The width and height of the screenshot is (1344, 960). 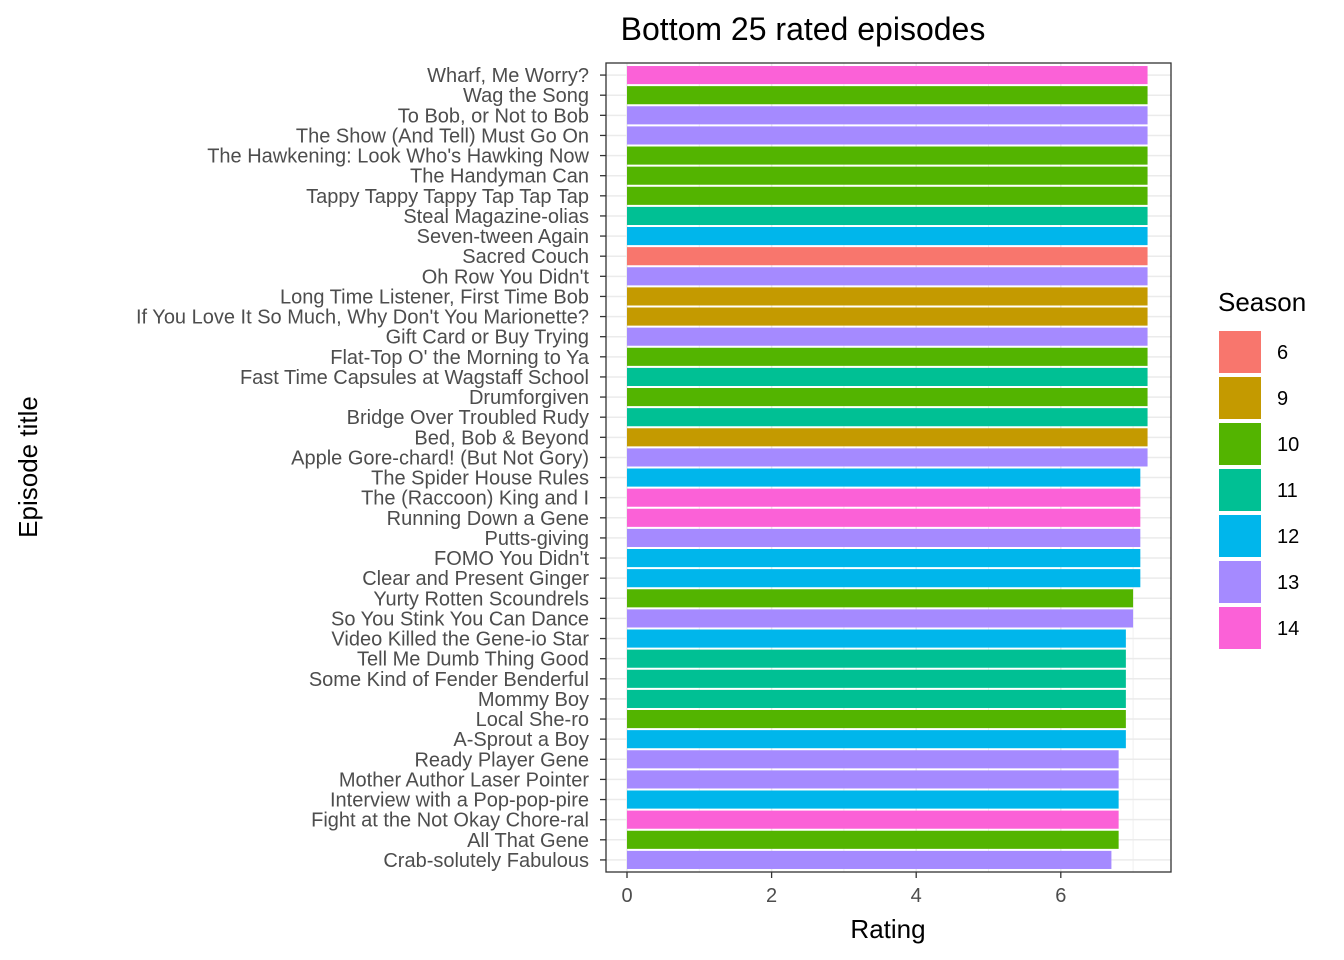 What do you see at coordinates (460, 619) in the screenshot?
I see `y-tick-label: So You Stink You Can Dance` at bounding box center [460, 619].